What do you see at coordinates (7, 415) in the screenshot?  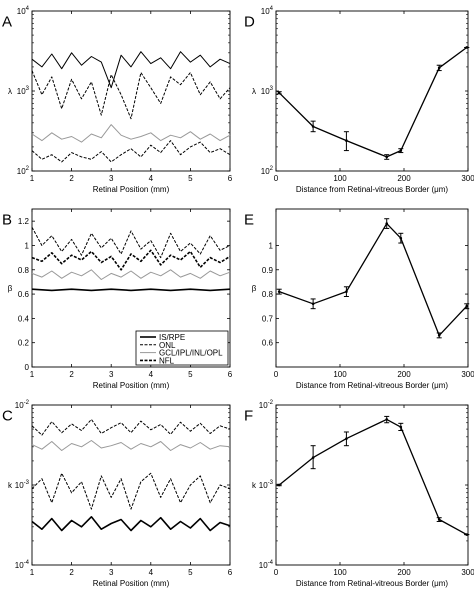 I see `panel-label: C` at bounding box center [7, 415].